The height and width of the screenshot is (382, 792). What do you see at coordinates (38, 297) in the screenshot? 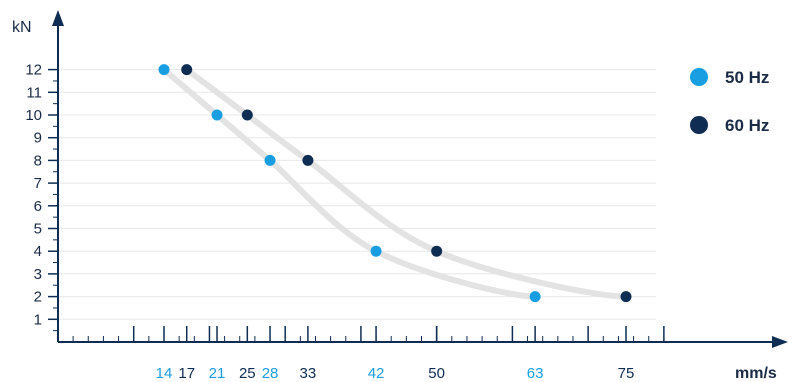
I see `y-tick-label: 2` at bounding box center [38, 297].